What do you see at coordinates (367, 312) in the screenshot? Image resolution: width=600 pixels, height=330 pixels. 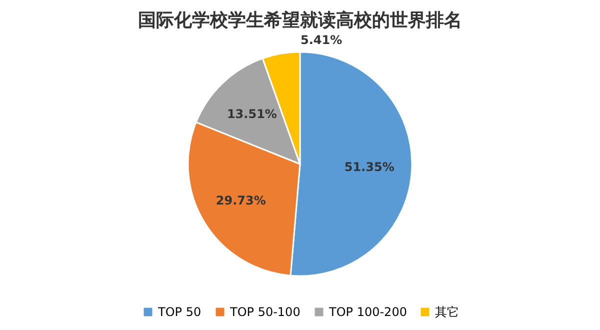 I see `legend-label: TOP 100-200` at bounding box center [367, 312].